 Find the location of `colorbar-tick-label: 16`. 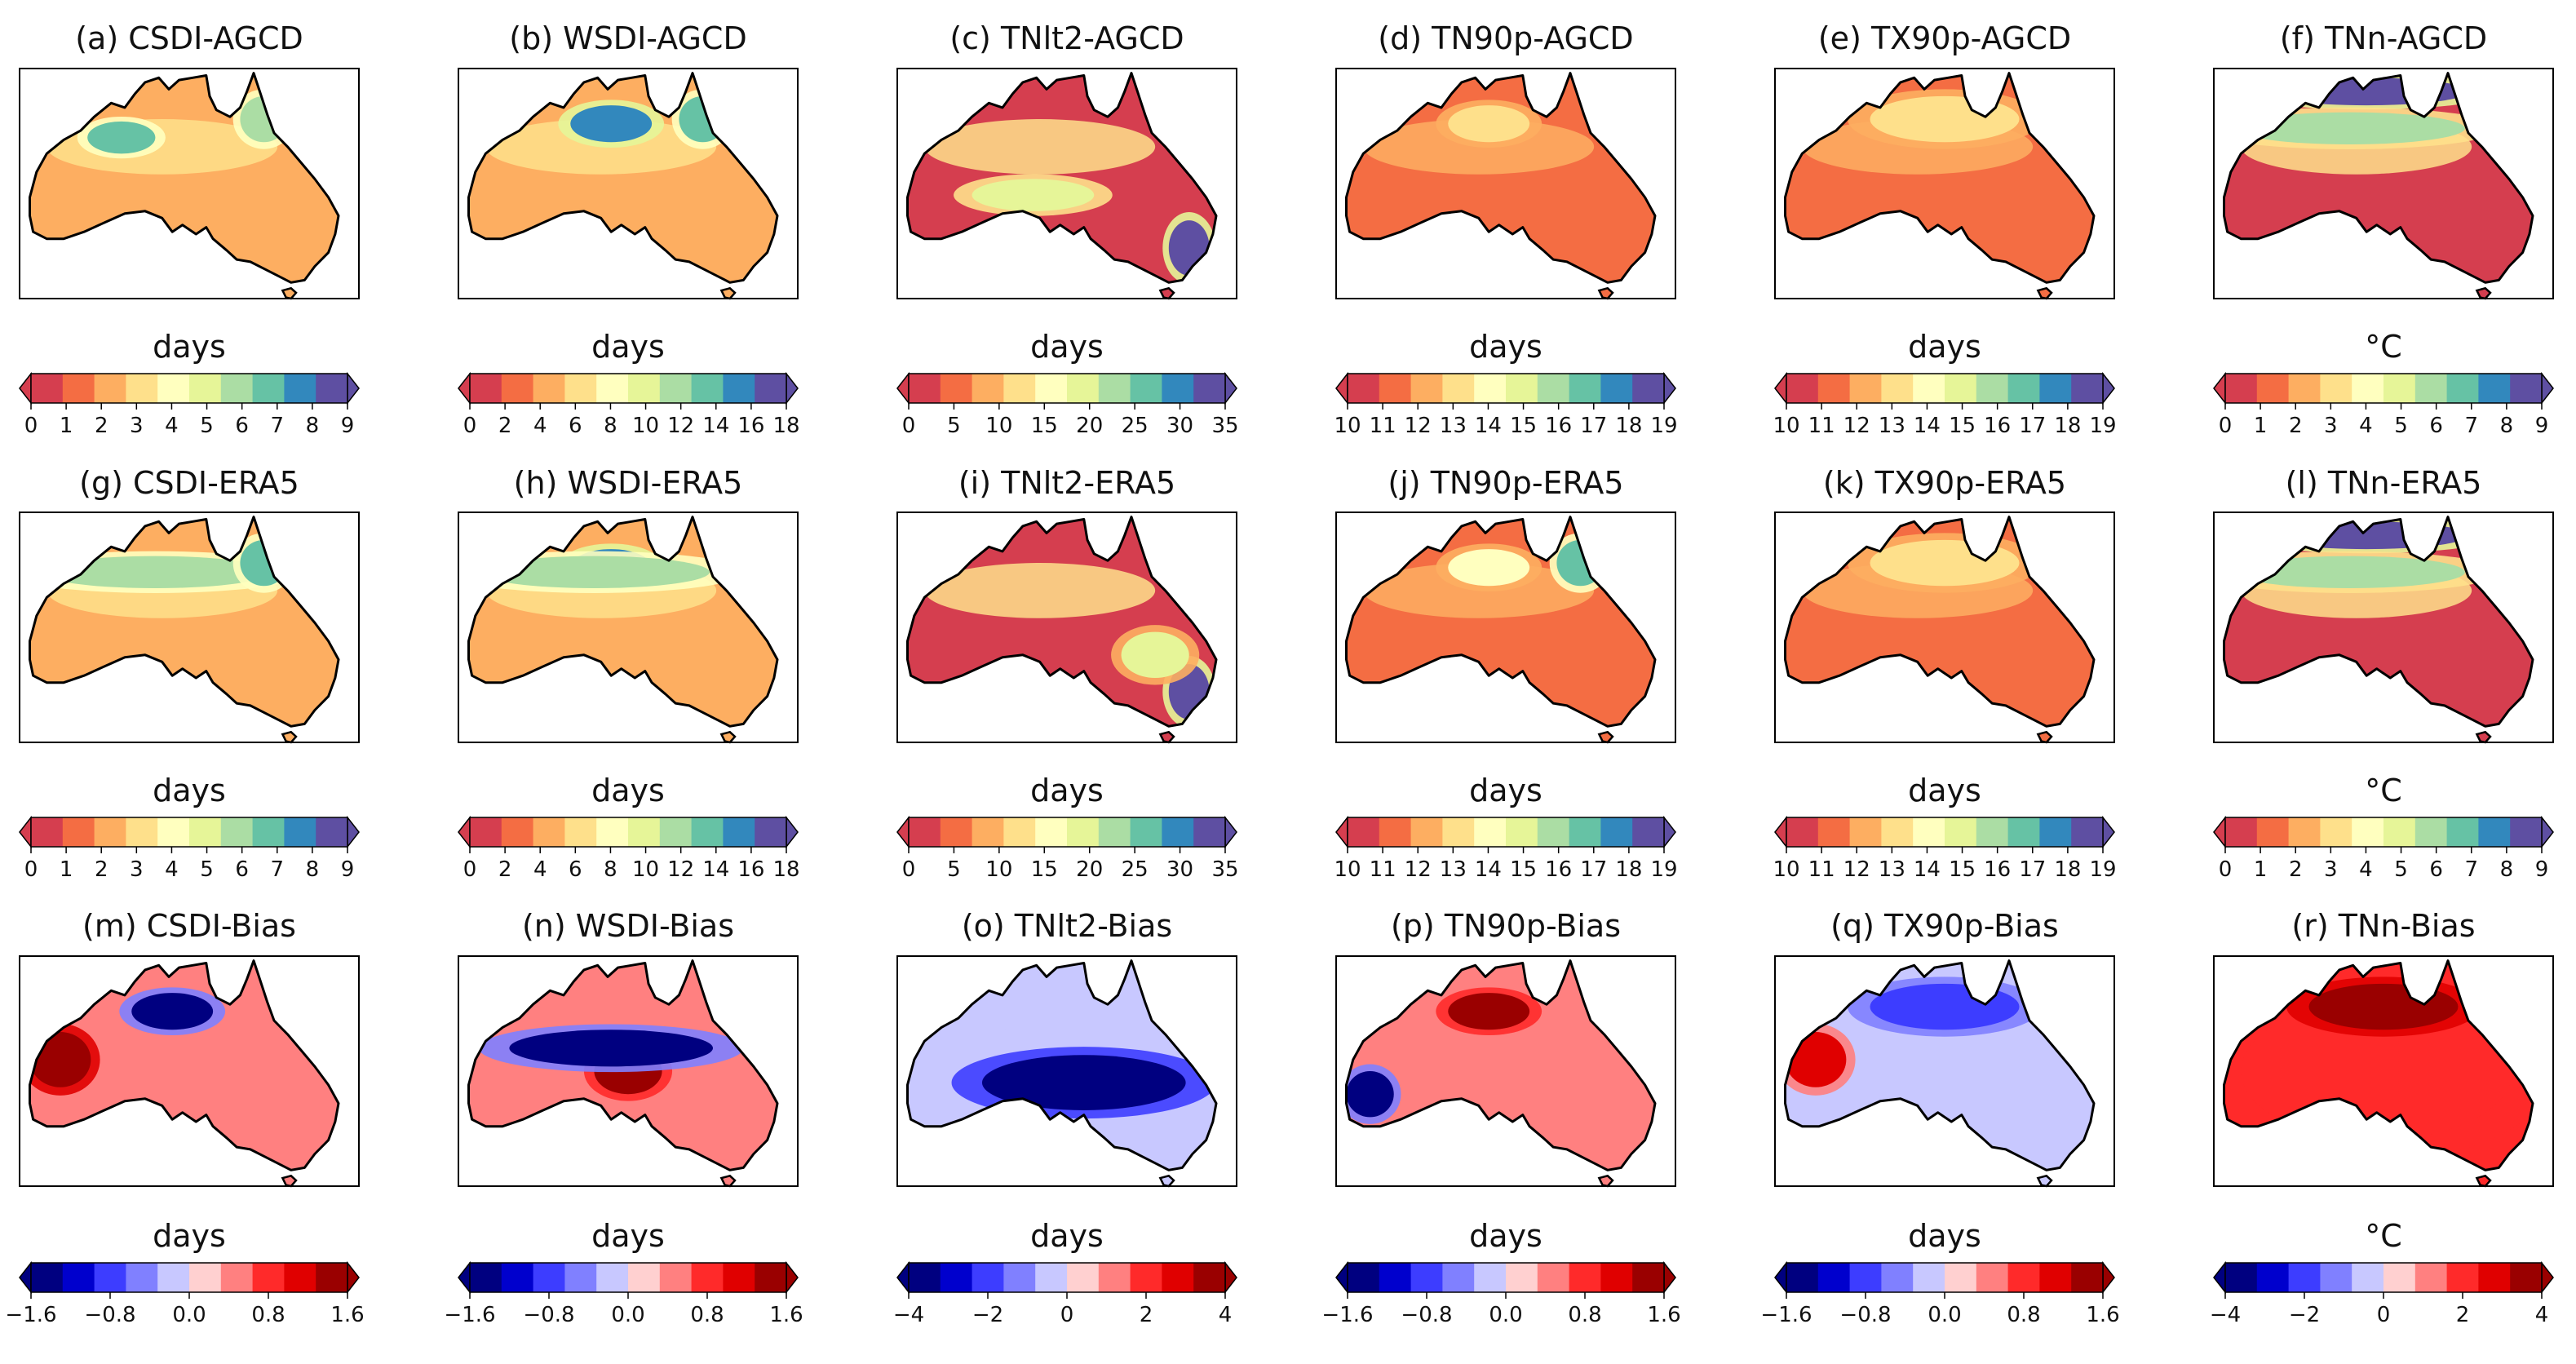

colorbar-tick-label: 16 is located at coordinates (750, 426).